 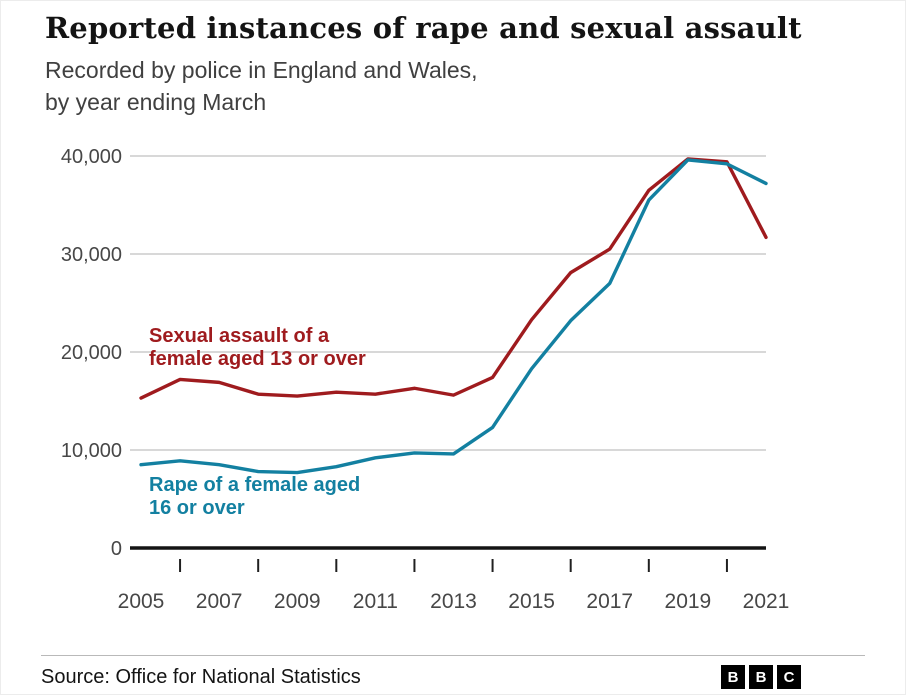 I want to click on x-axis-tick-label: 2019, so click(x=688, y=601).